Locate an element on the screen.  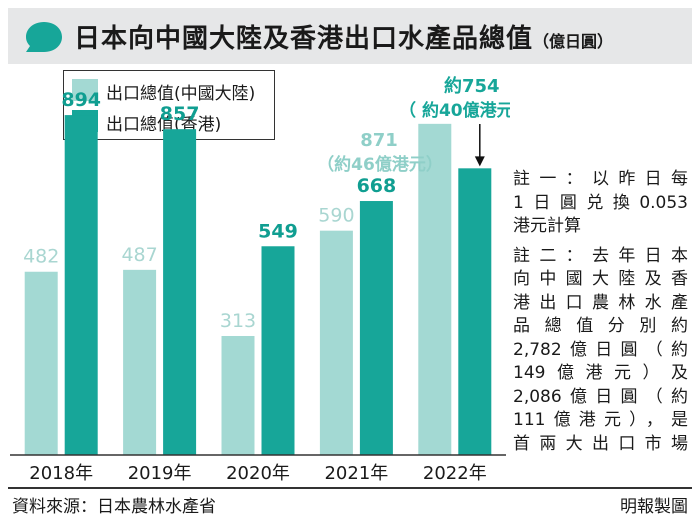
note-2-line: 註二：去年日本 is located at coordinates (600, 255).